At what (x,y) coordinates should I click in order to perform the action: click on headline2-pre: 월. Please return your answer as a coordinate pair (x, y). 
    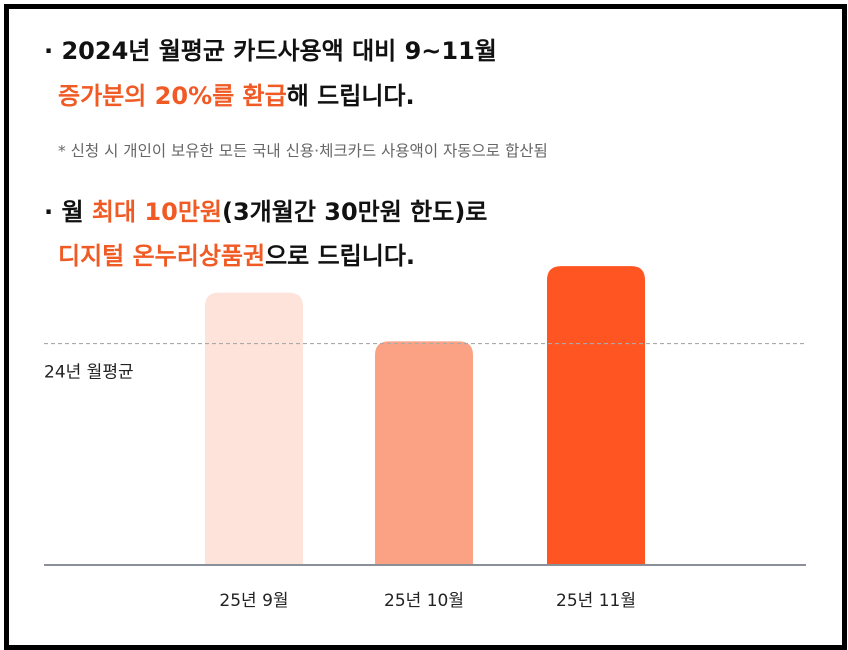
    Looking at the image, I should click on (76, 212).